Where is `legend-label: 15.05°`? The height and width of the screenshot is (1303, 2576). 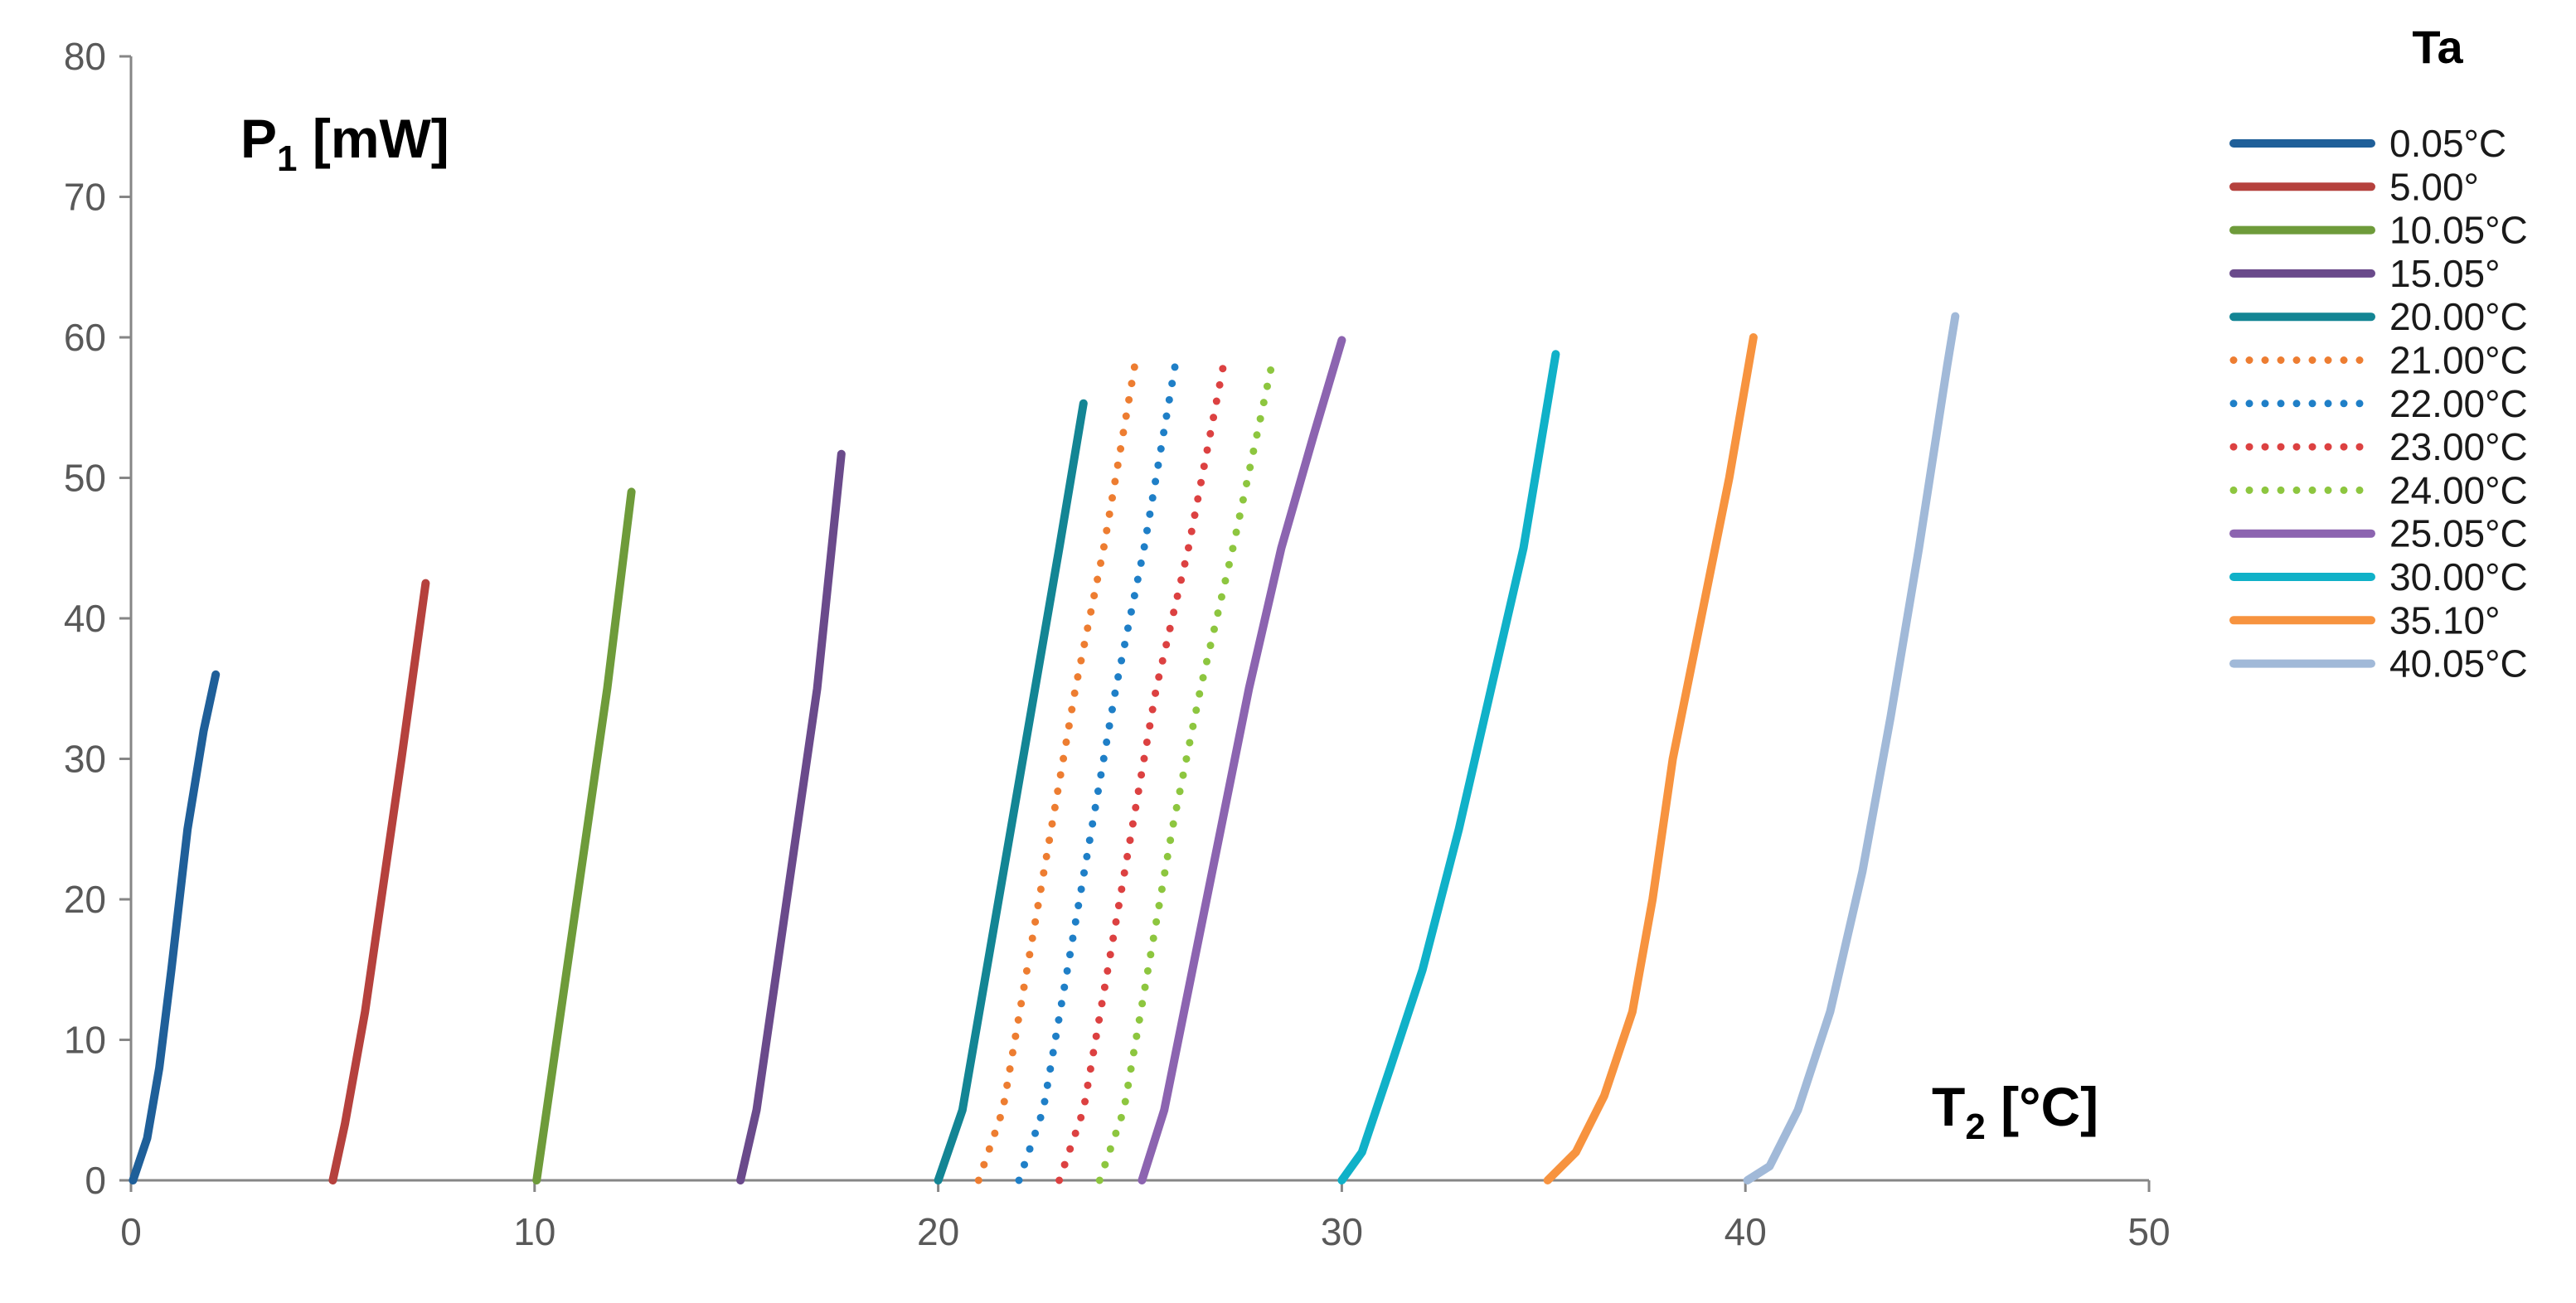 legend-label: 15.05° is located at coordinates (2445, 273).